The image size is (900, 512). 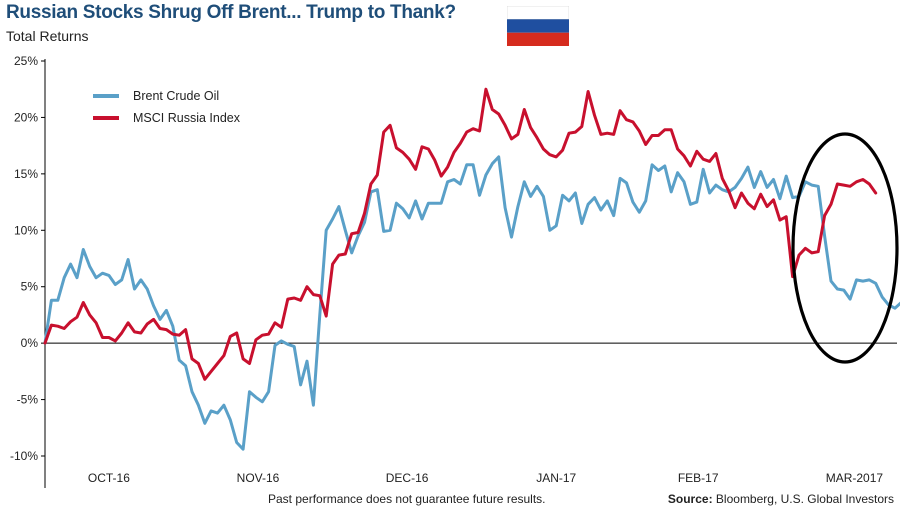 I want to click on source-label: Source:, so click(x=690, y=499).